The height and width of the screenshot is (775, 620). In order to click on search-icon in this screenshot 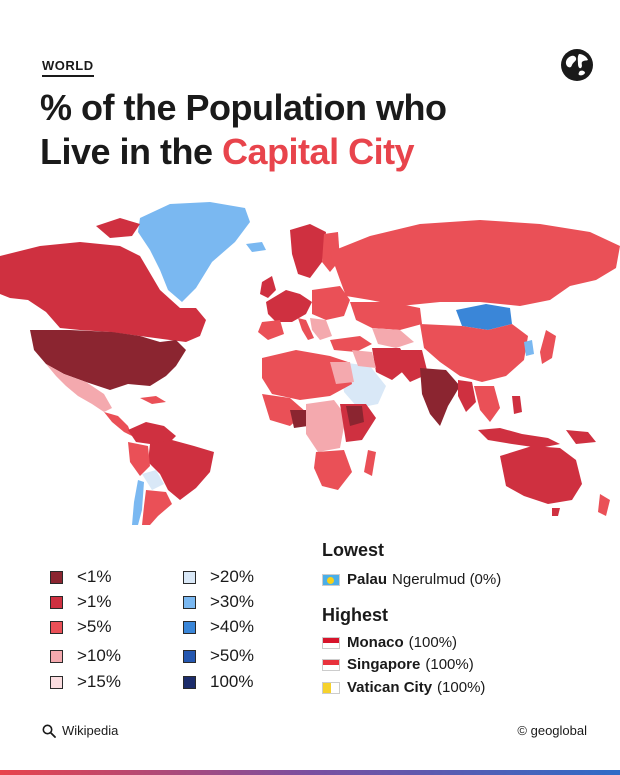, I will do `click(49, 731)`.